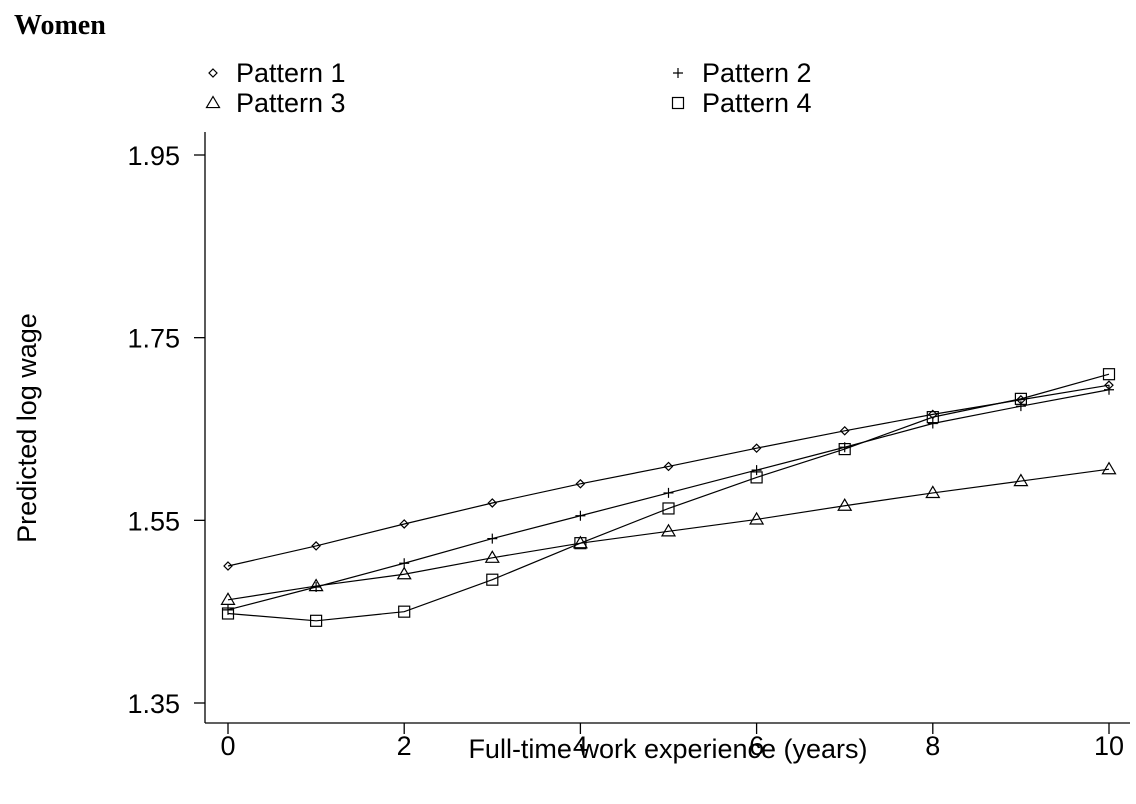 The image size is (1136, 804). I want to click on y-tick-label: 1.55, so click(153, 521).